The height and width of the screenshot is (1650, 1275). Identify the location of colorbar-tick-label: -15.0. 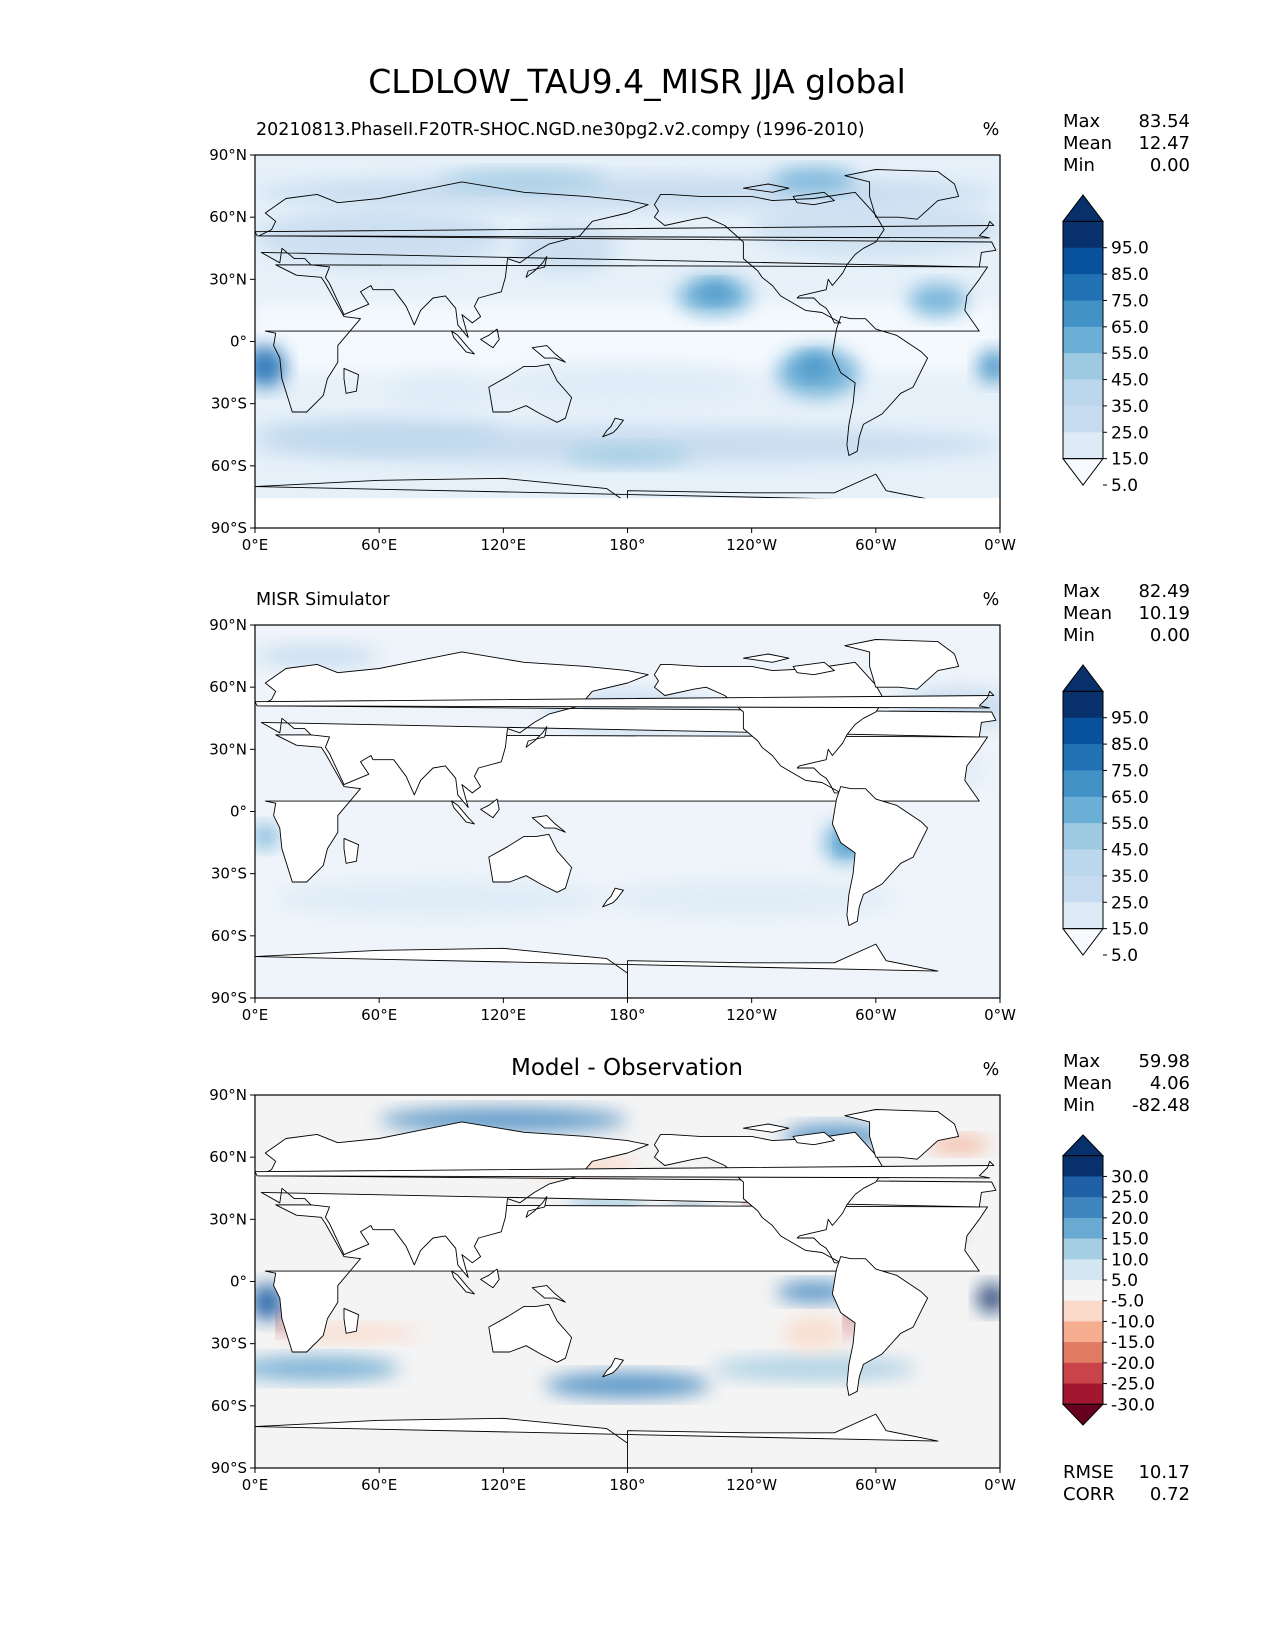
(1133, 1343).